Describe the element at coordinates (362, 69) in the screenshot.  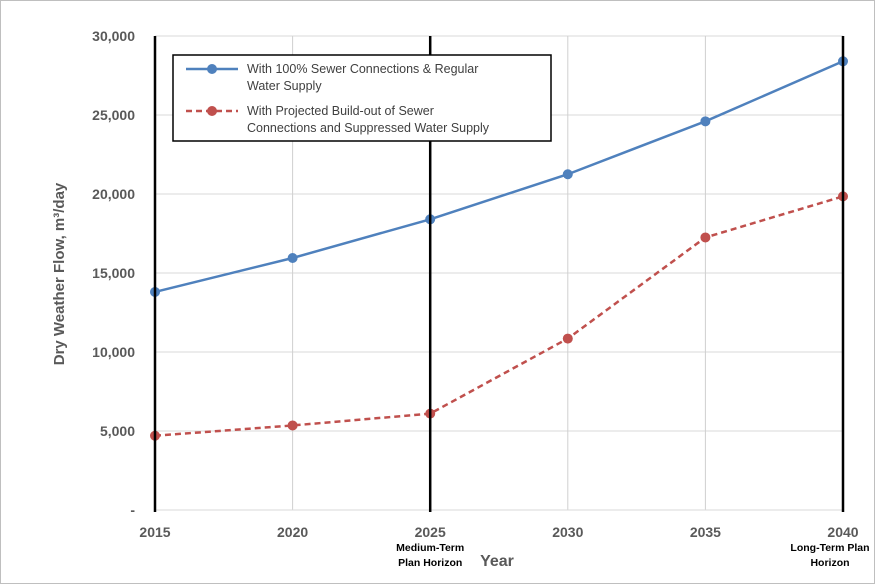
I see `legend-label: With 100% Sewer Connections & Regular` at that location.